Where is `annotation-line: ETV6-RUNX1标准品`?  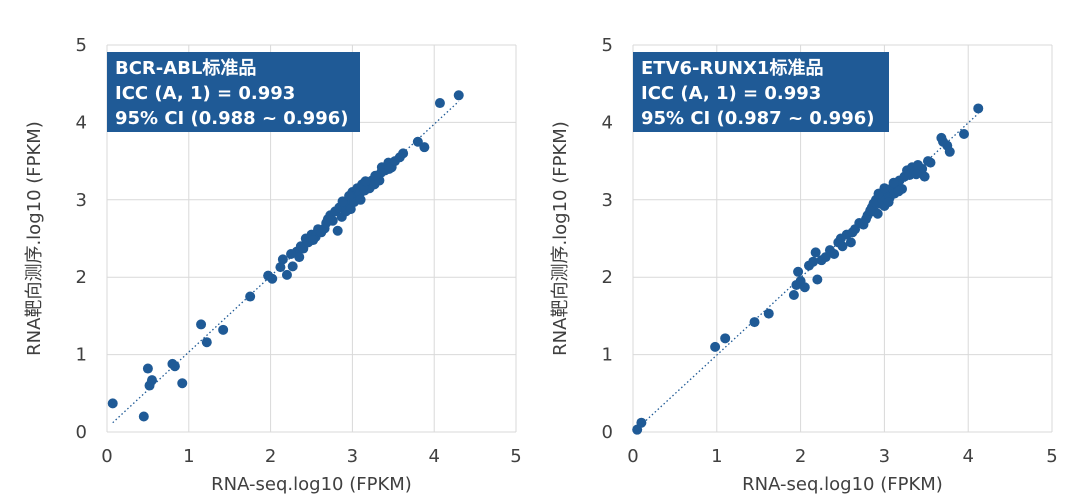
annotation-line: ETV6-RUNX1标准品 is located at coordinates (732, 68).